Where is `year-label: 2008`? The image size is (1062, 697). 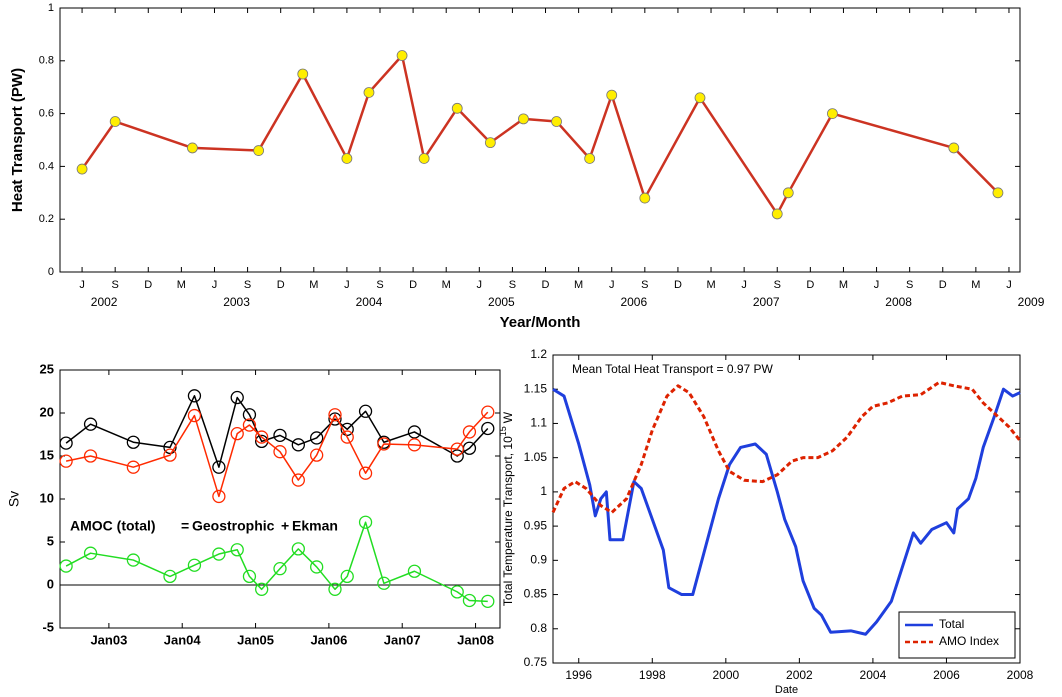
year-label: 2008 is located at coordinates (898, 302).